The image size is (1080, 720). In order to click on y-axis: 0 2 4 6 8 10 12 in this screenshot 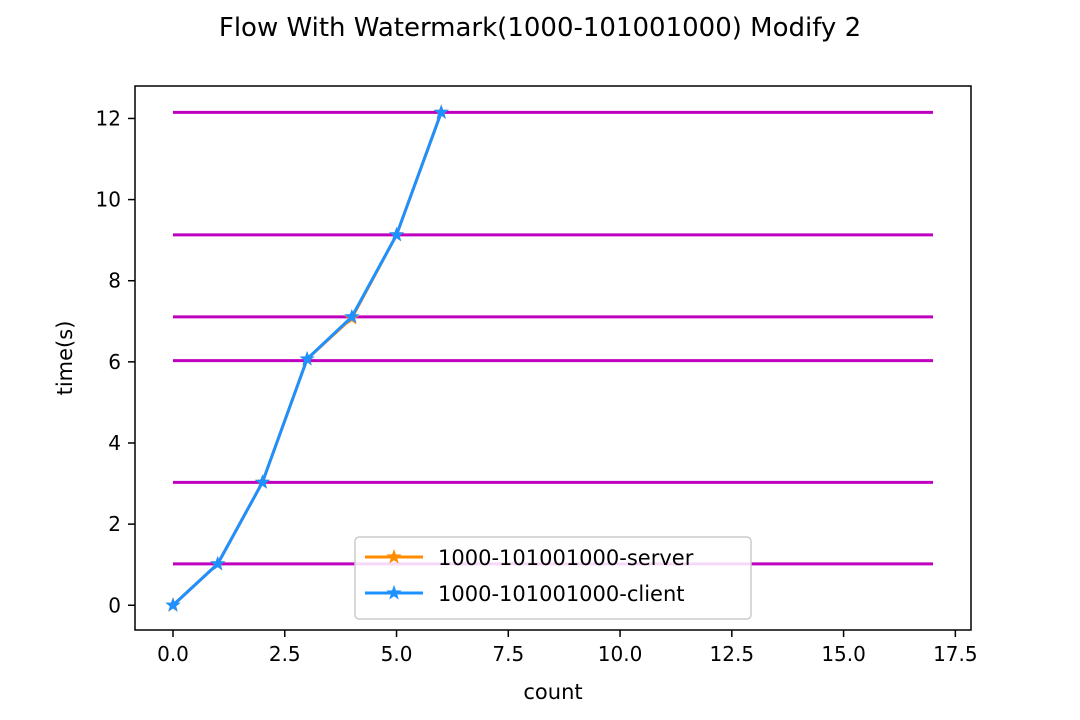, I will do `click(115, 361)`.